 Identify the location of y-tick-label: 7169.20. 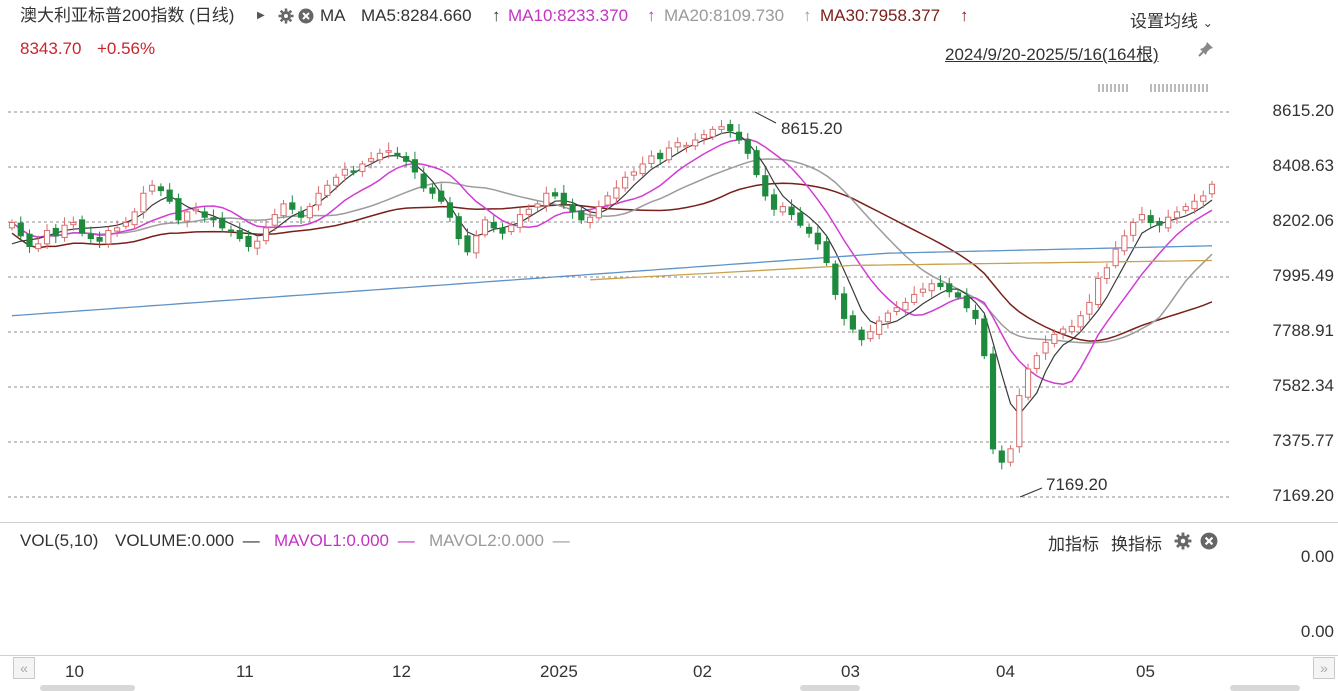
(1303, 495).